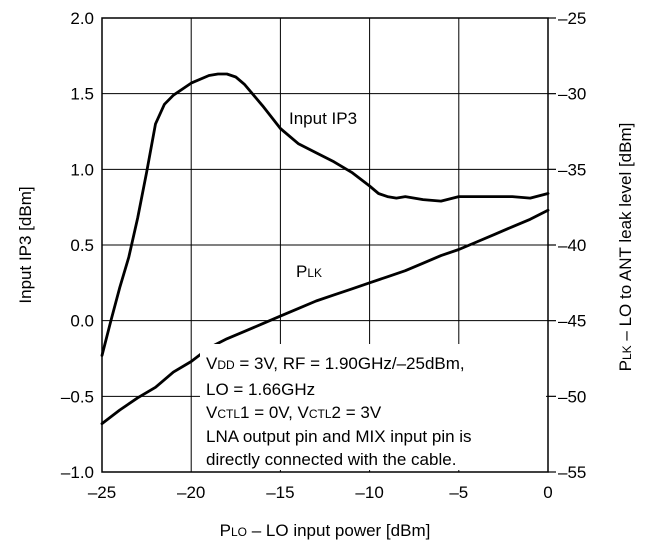 The height and width of the screenshot is (550, 648). Describe the element at coordinates (325, 530) in the screenshot. I see `x-axis-label: PLO – LO input power [dBm]` at that location.